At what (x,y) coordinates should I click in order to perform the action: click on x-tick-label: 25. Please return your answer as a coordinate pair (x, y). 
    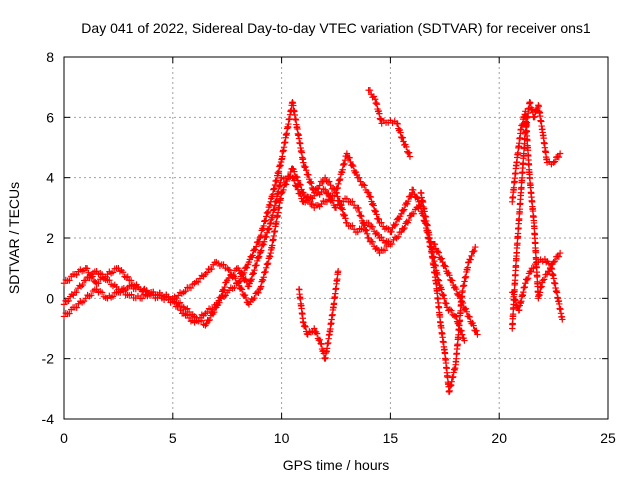
    Looking at the image, I should click on (608, 438).